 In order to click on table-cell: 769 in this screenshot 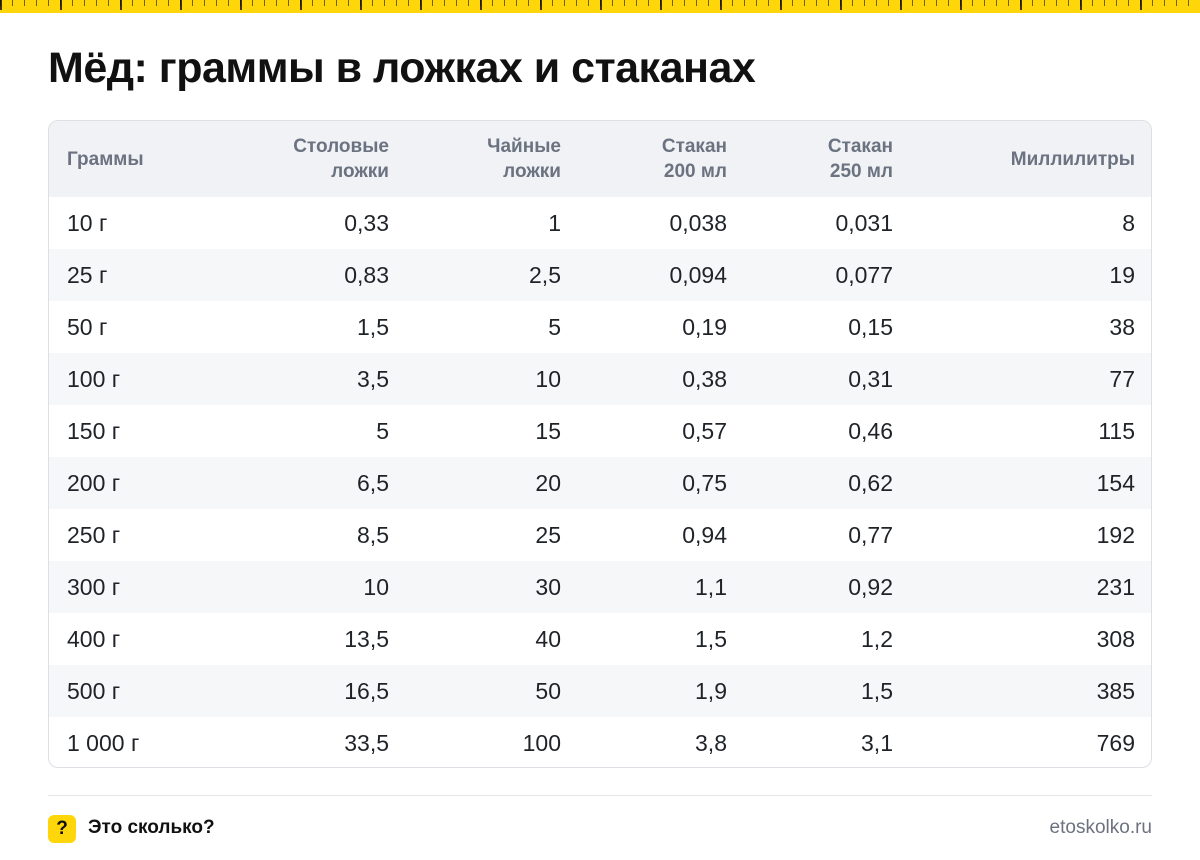, I will do `click(1115, 742)`.